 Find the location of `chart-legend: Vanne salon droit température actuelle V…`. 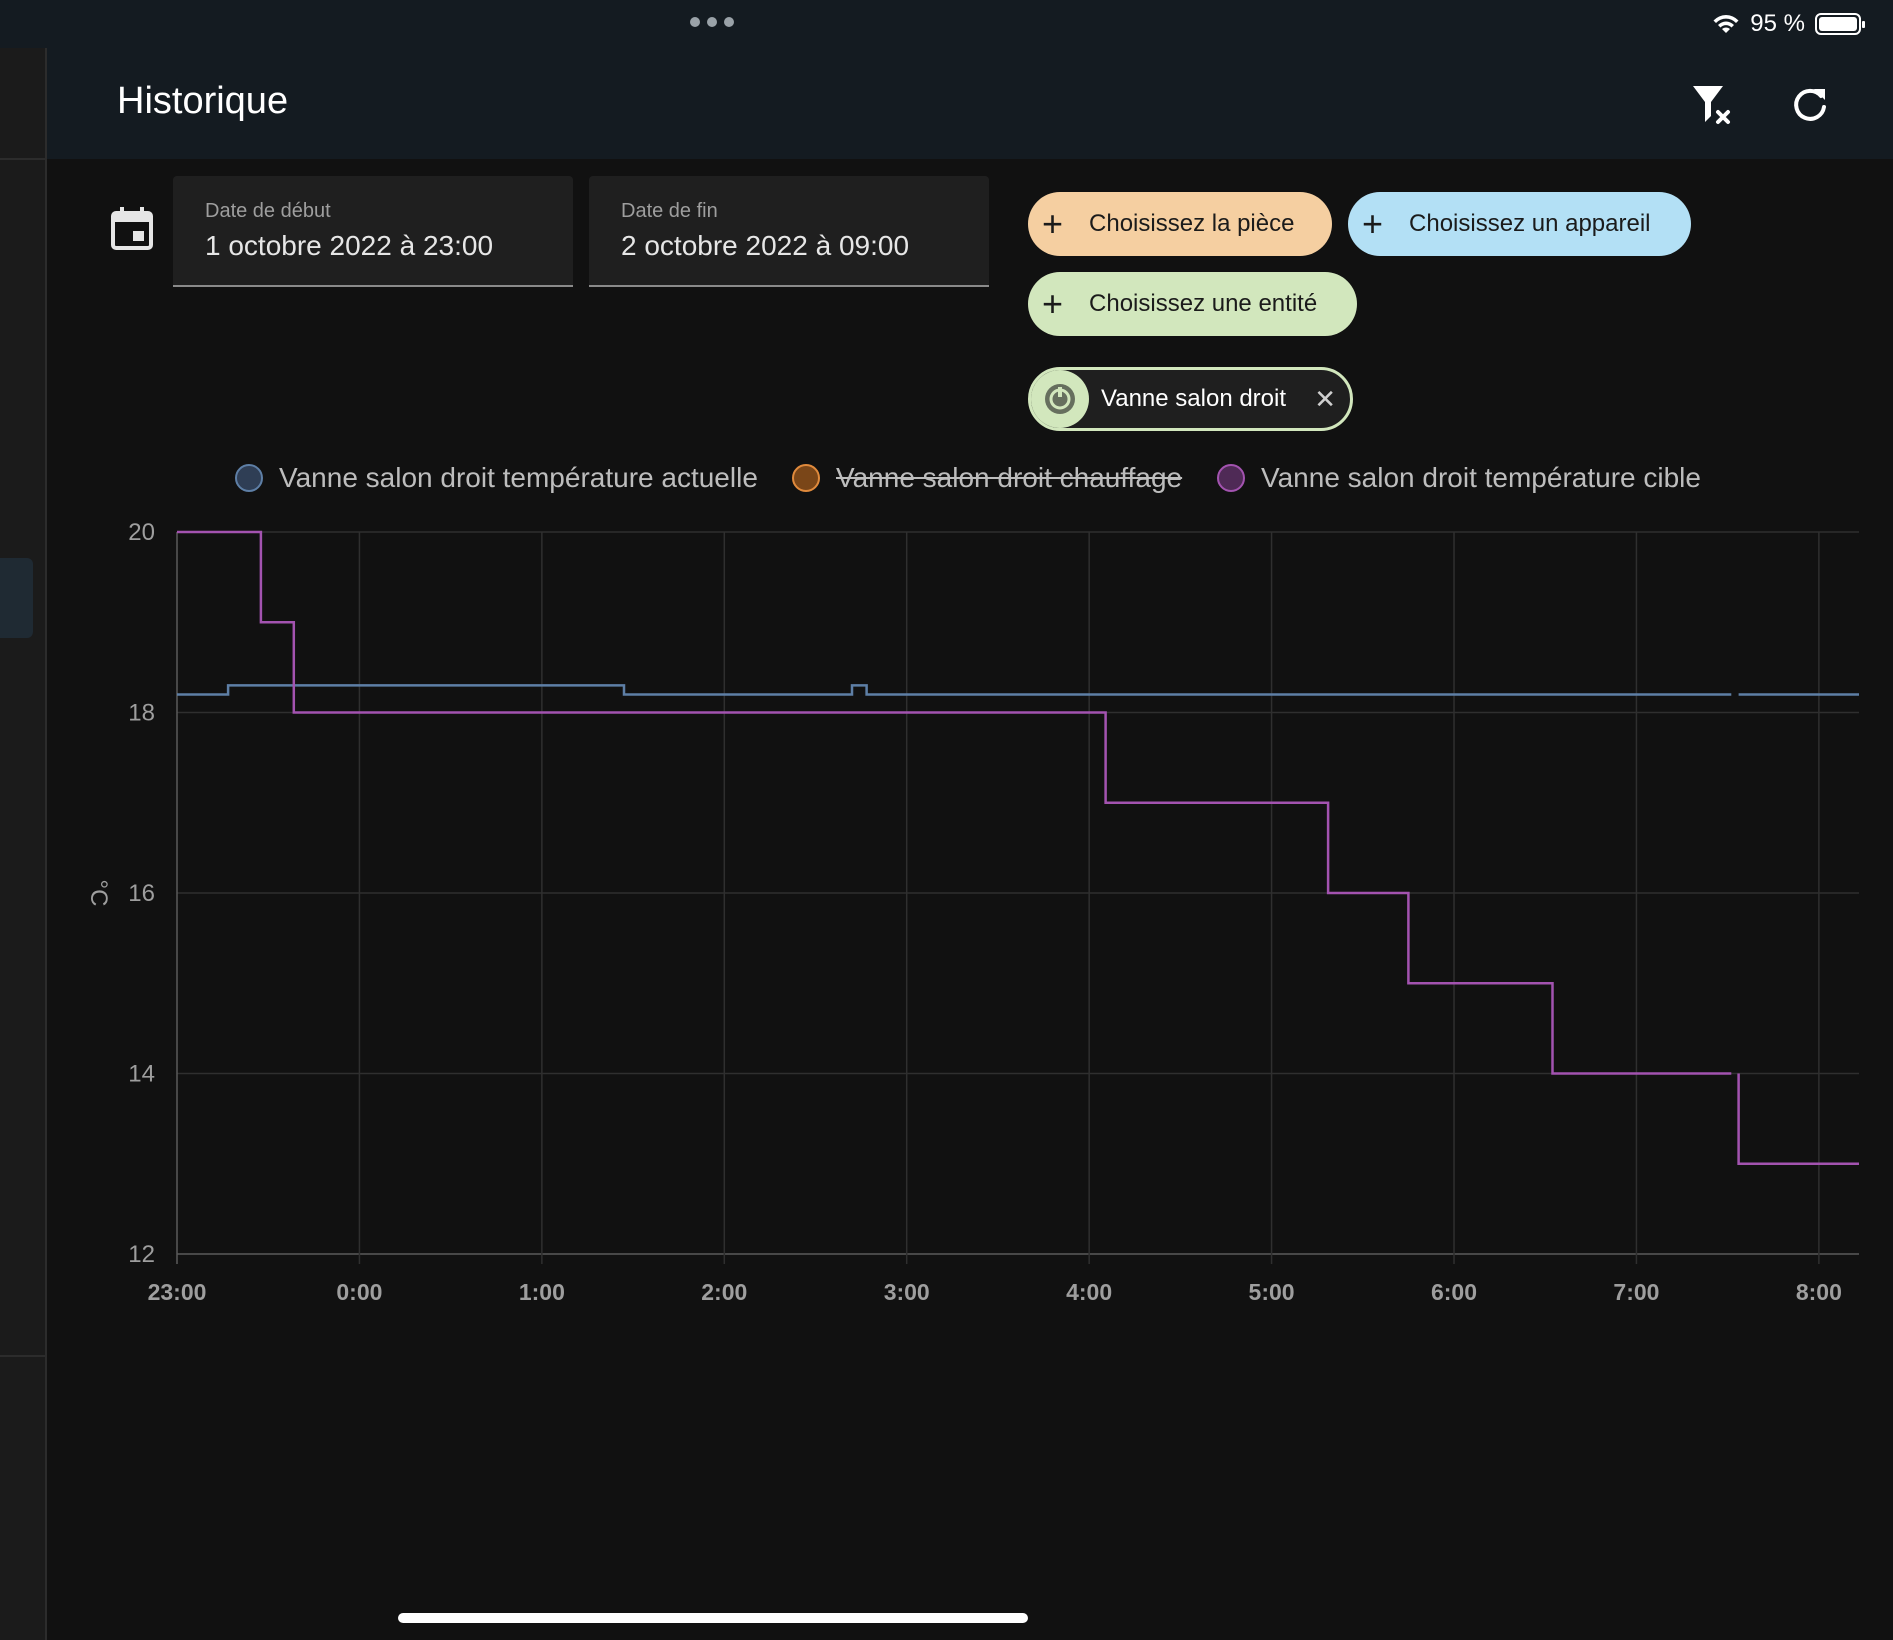

chart-legend: Vanne salon droit température actuelle V… is located at coordinates (946, 484).